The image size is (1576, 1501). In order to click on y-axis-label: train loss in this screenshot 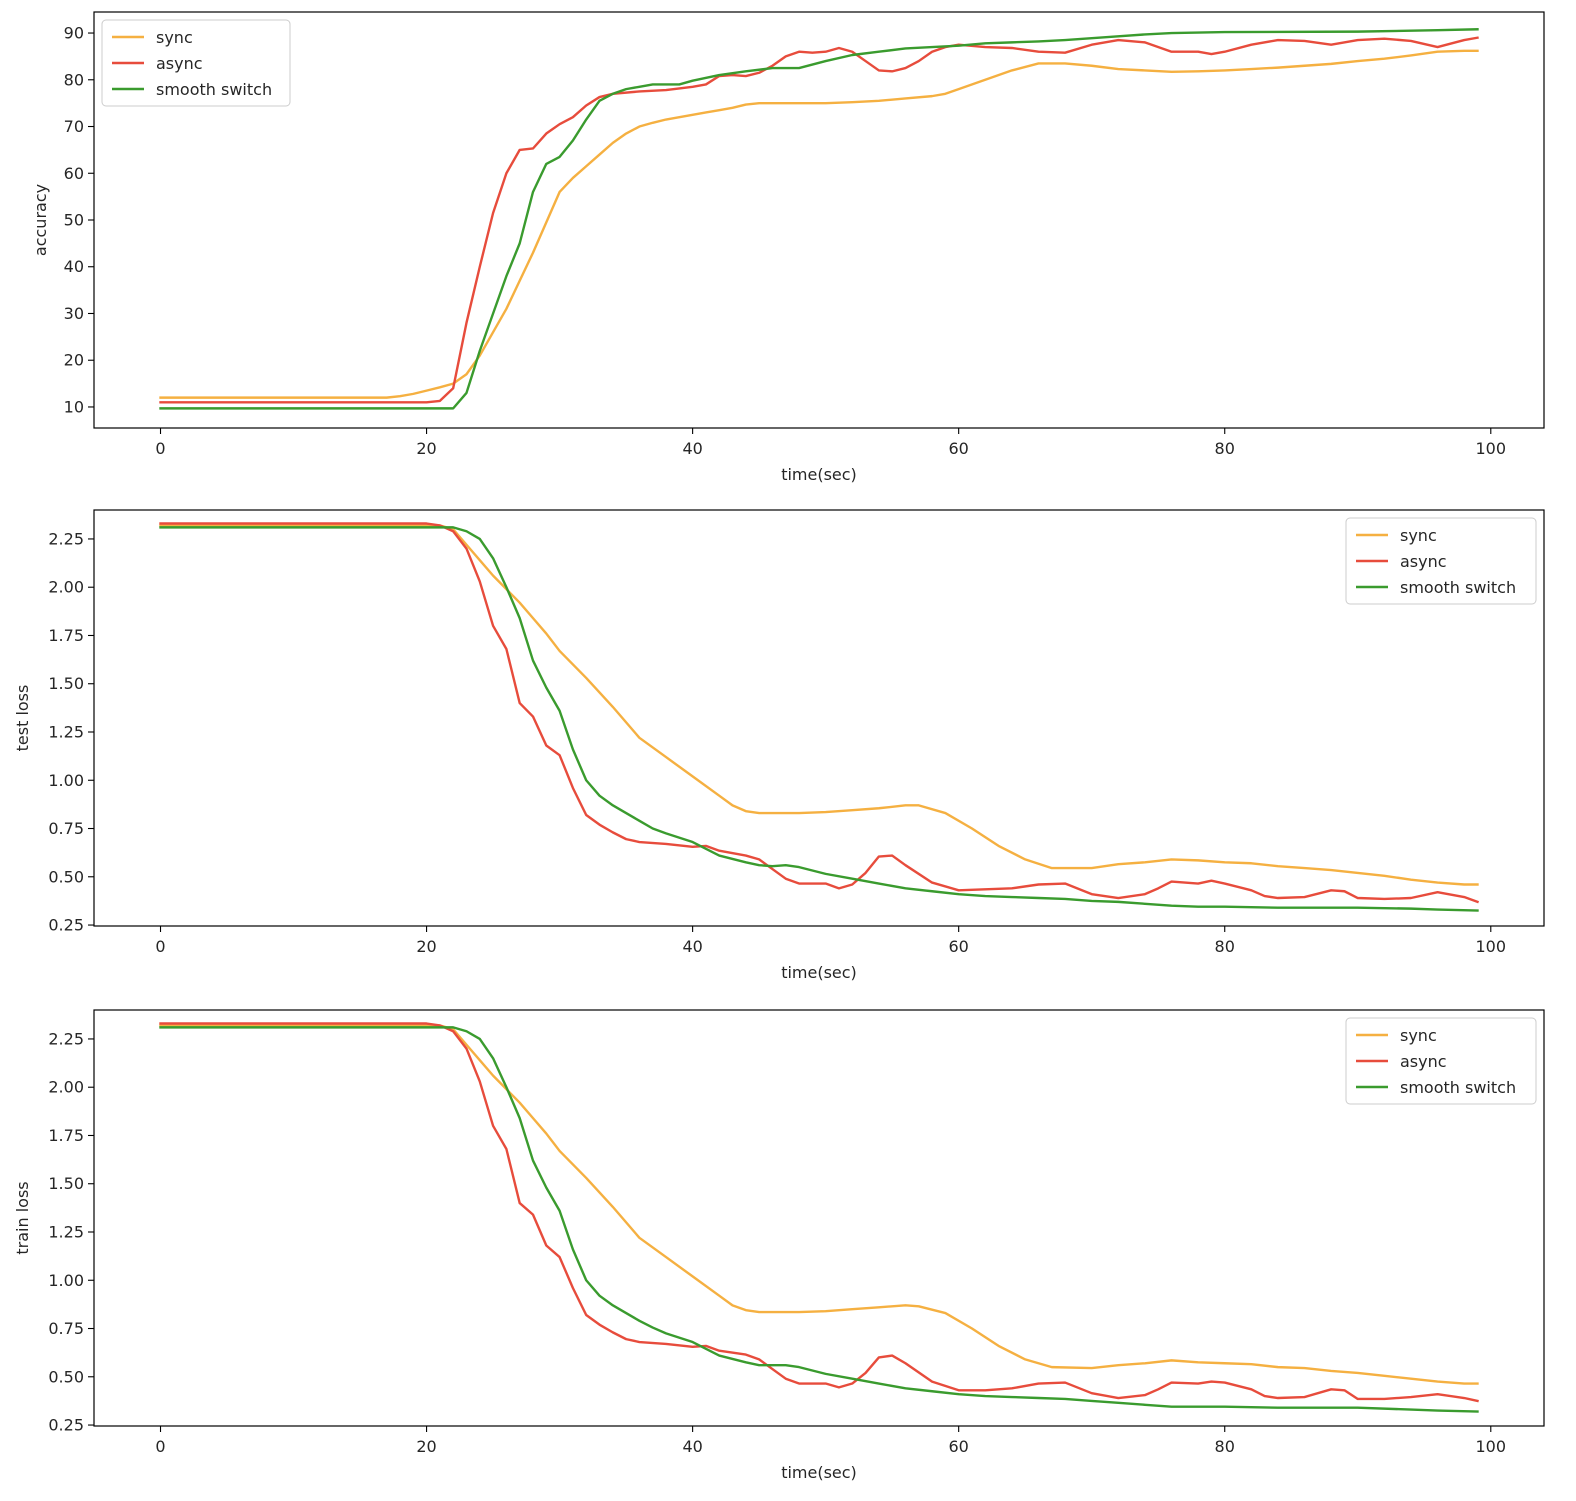, I will do `click(22, 1217)`.